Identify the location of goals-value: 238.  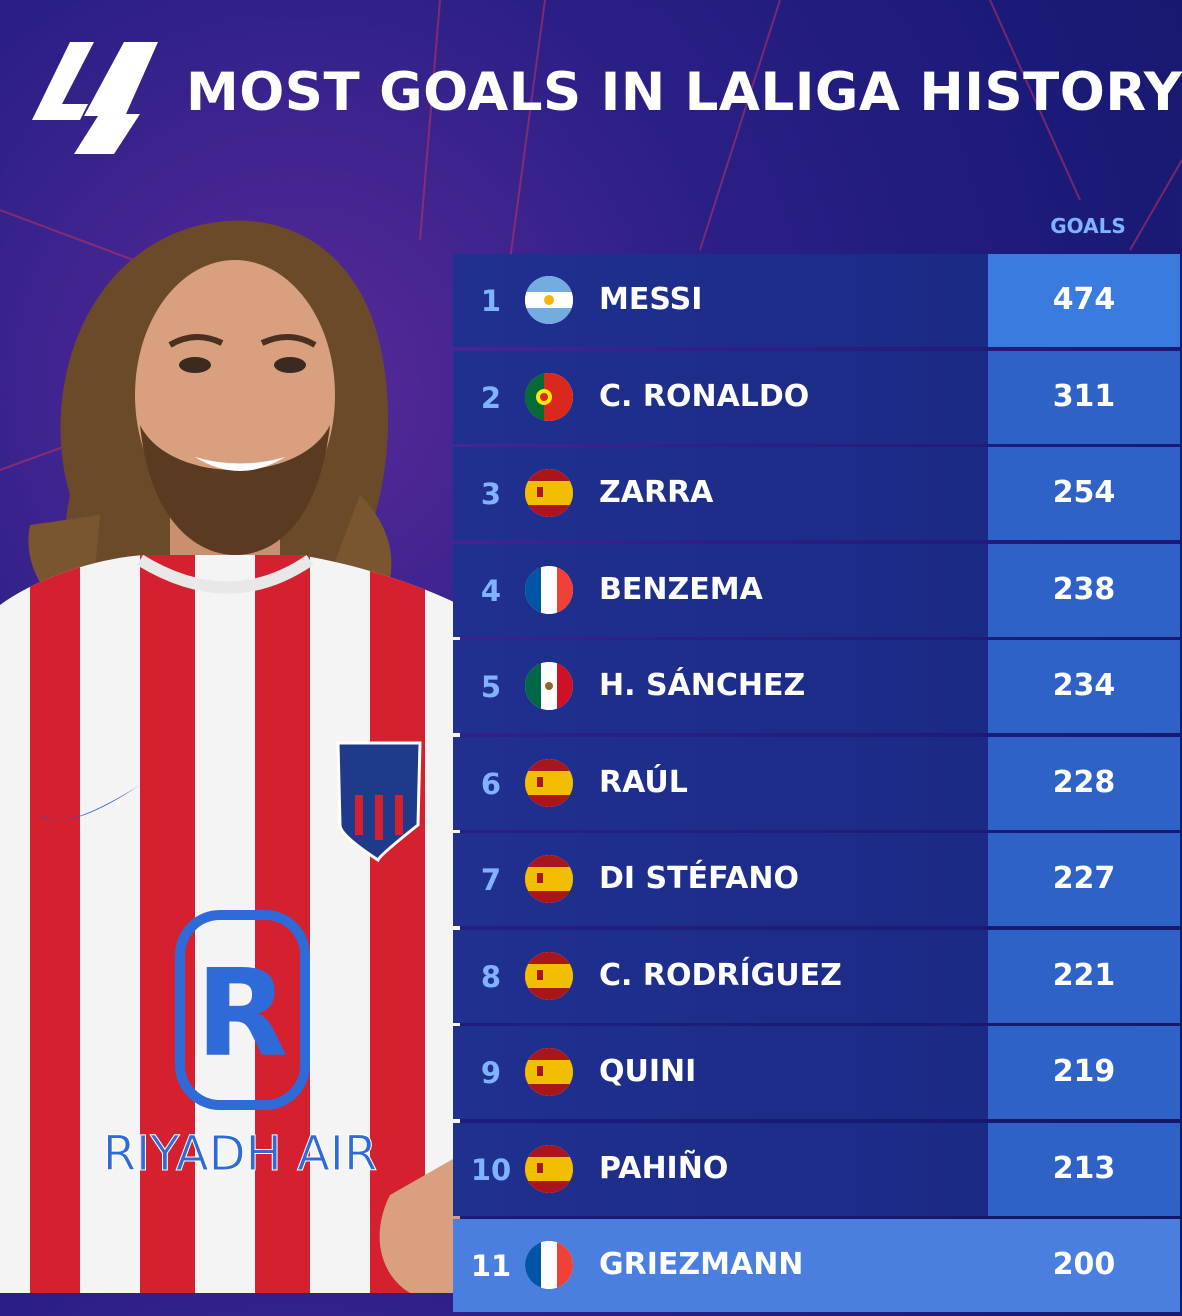
(1084, 589).